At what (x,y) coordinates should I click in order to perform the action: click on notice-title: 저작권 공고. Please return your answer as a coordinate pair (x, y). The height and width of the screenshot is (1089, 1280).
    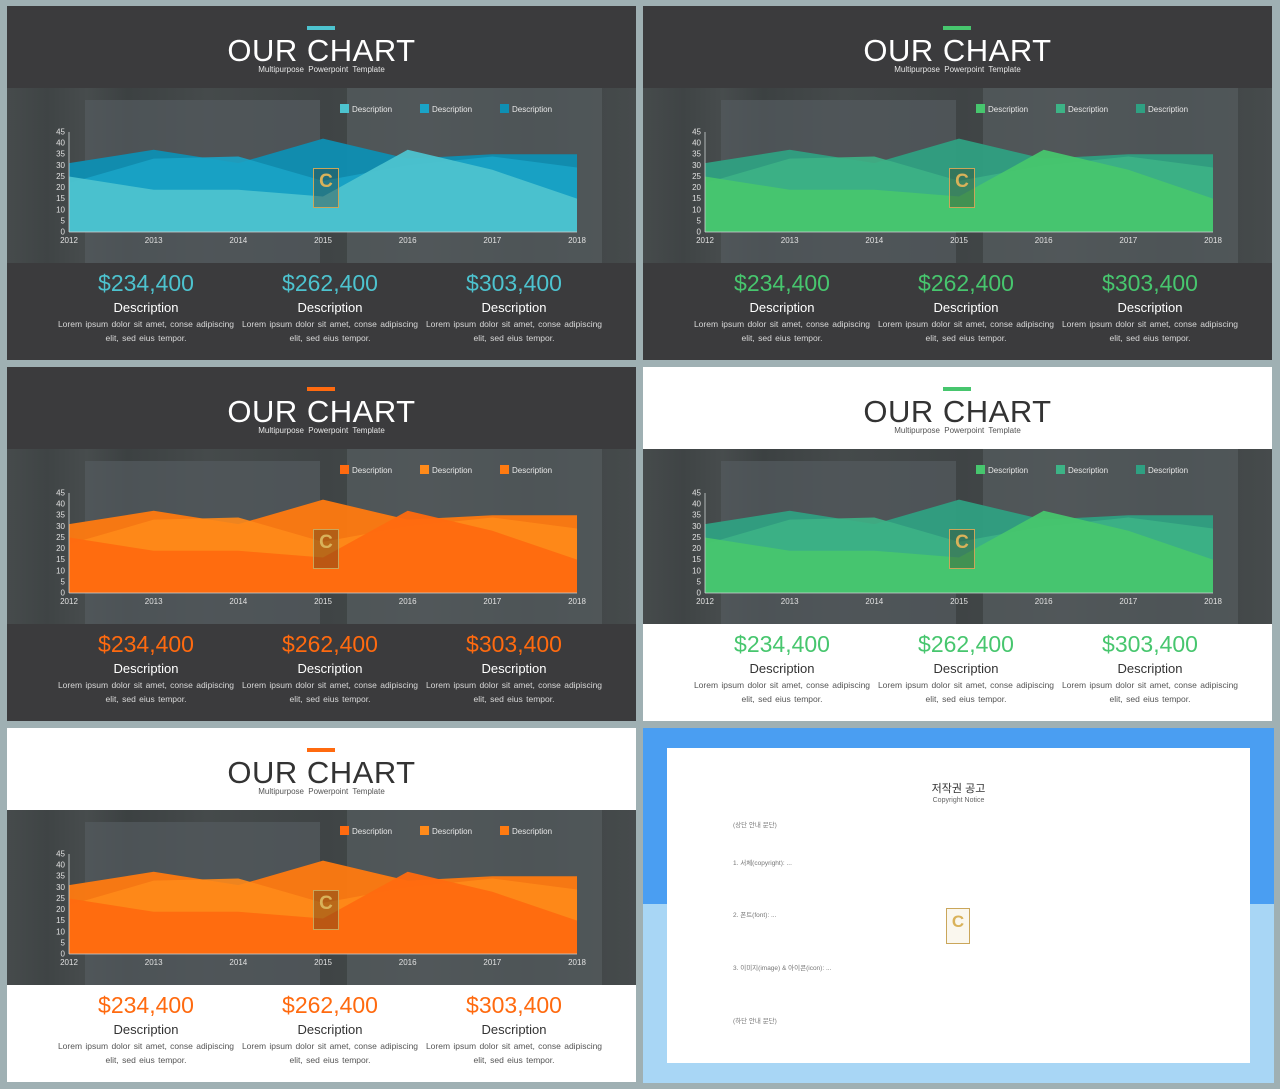
    Looking at the image, I should click on (958, 789).